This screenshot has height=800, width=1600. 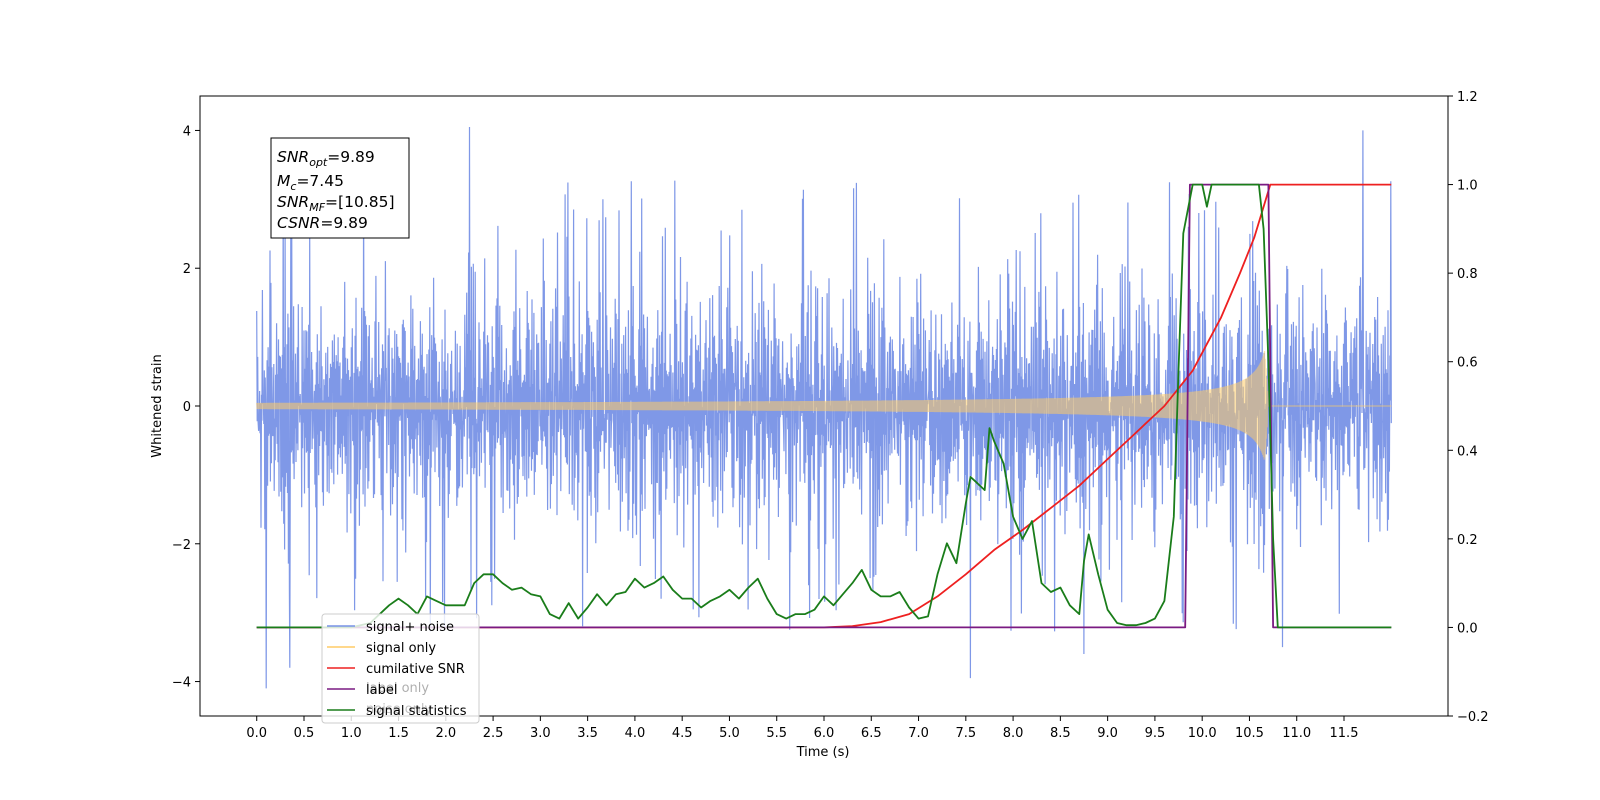 I want to click on y-tick-label: 0, so click(x=187, y=407).